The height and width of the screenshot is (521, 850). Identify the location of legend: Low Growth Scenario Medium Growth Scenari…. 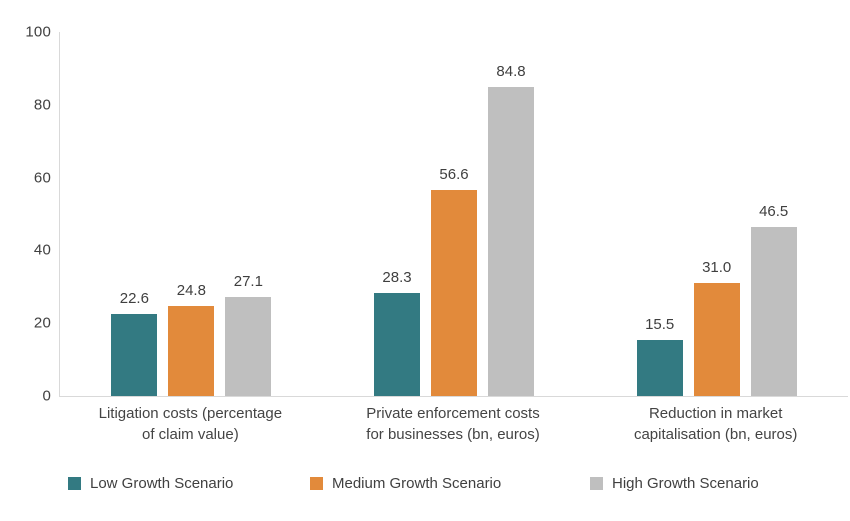
(425, 485).